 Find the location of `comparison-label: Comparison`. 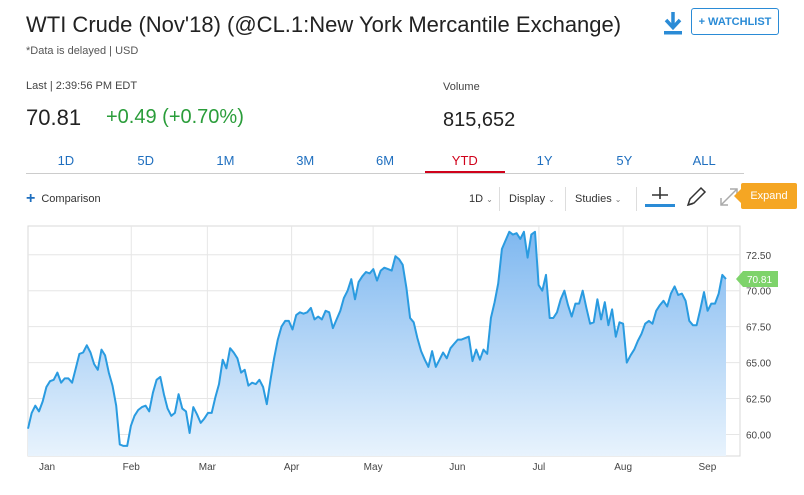

comparison-label: Comparison is located at coordinates (71, 199).